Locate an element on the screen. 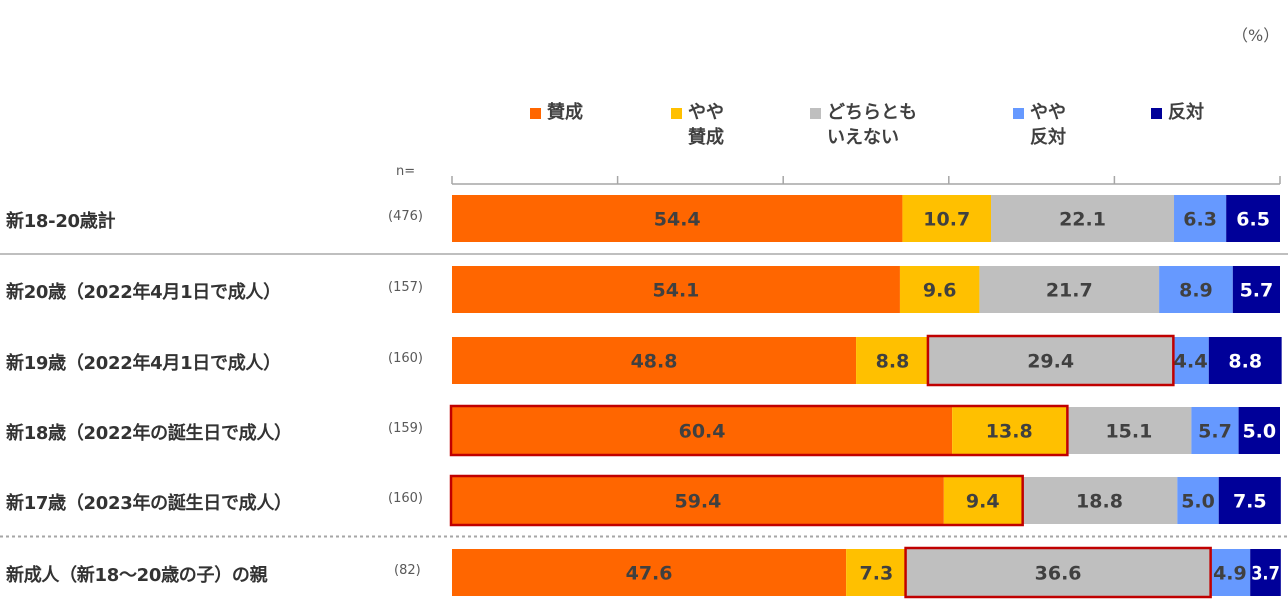 The image size is (1288, 602). legend-item: 反対 is located at coordinates (1177, 112).